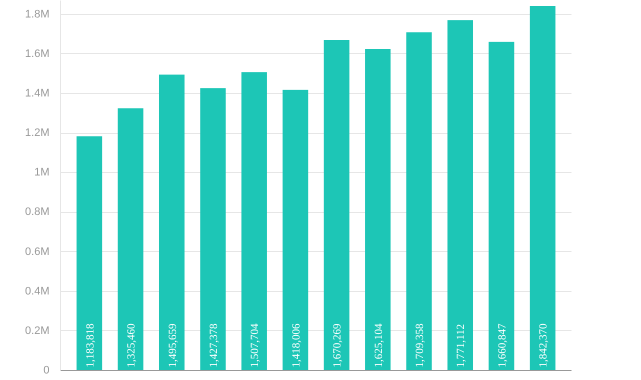 The image size is (641, 380). What do you see at coordinates (544, 345) in the screenshot?
I see `data-label: 1,842,370` at bounding box center [544, 345].